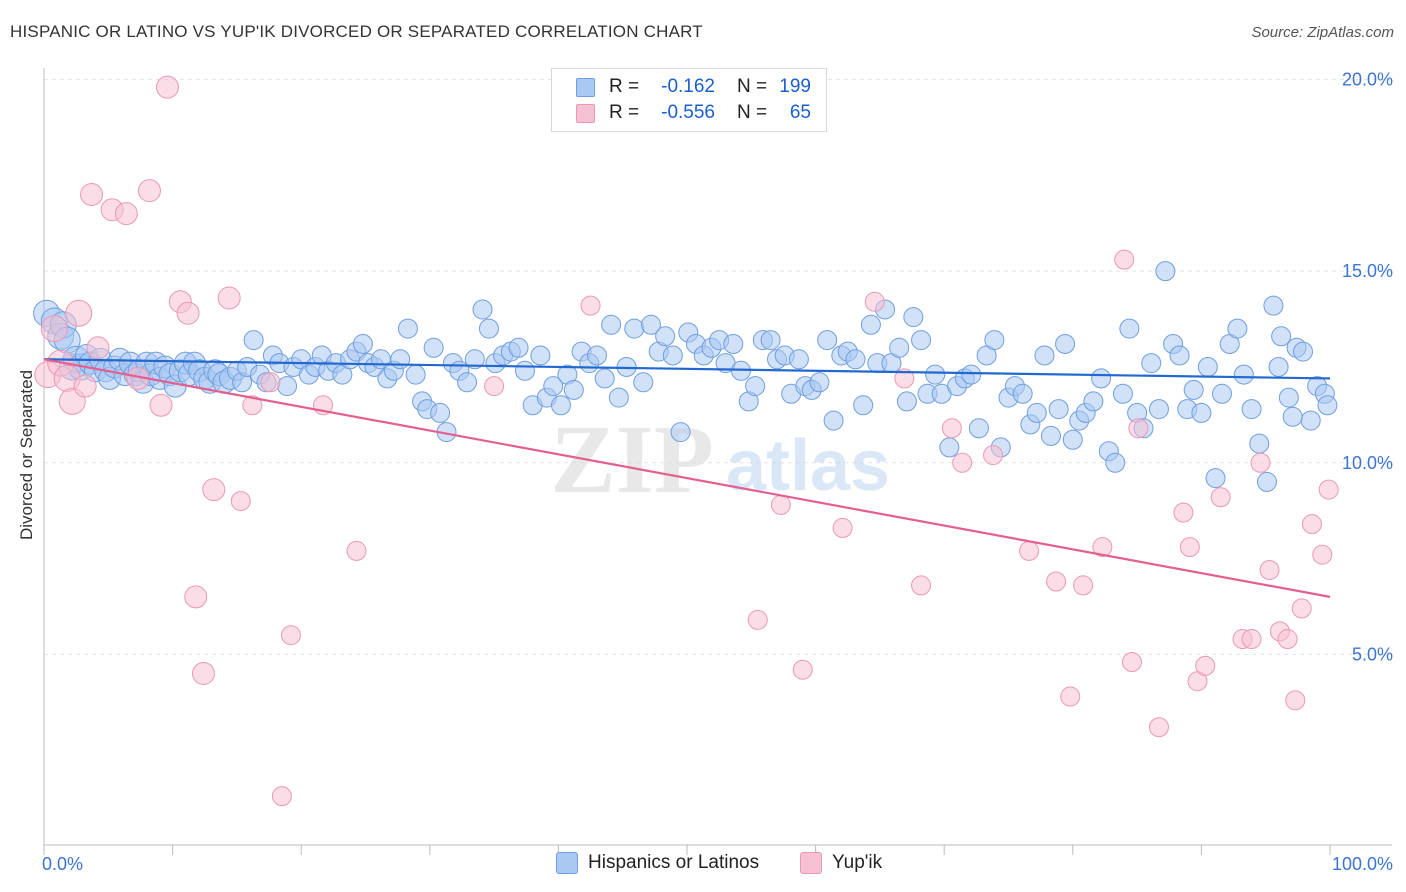 The image size is (1406, 892). What do you see at coordinates (808, 466) in the screenshot?
I see `watermark-atlas: atlas` at bounding box center [808, 466].